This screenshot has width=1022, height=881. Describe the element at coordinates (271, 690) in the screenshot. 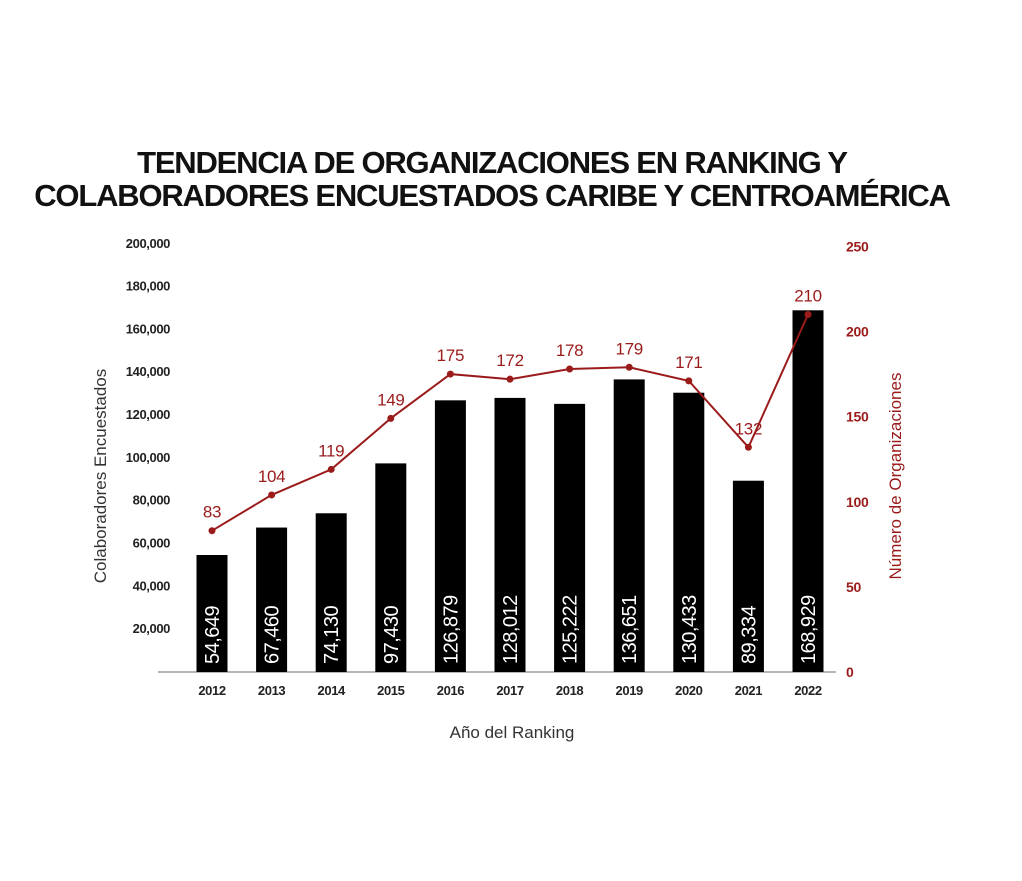

I see `x-tick-label: 2013` at that location.